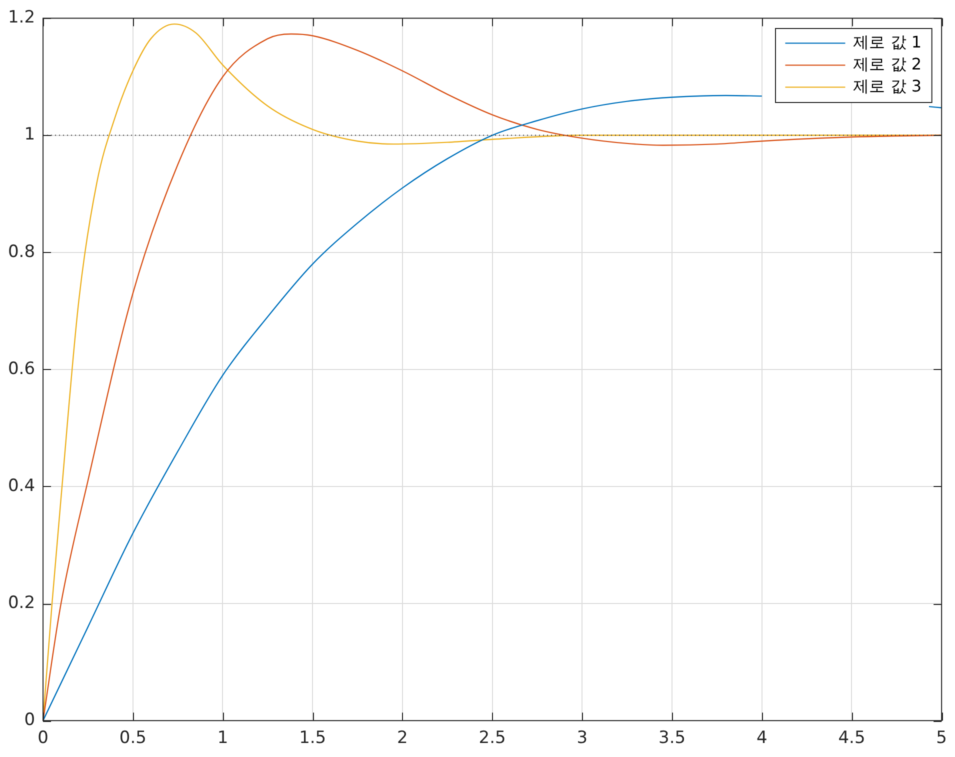 Image resolution: width=955 pixels, height=757 pixels. What do you see at coordinates (672, 738) in the screenshot?
I see `x-tick-label: 3.5` at bounding box center [672, 738].